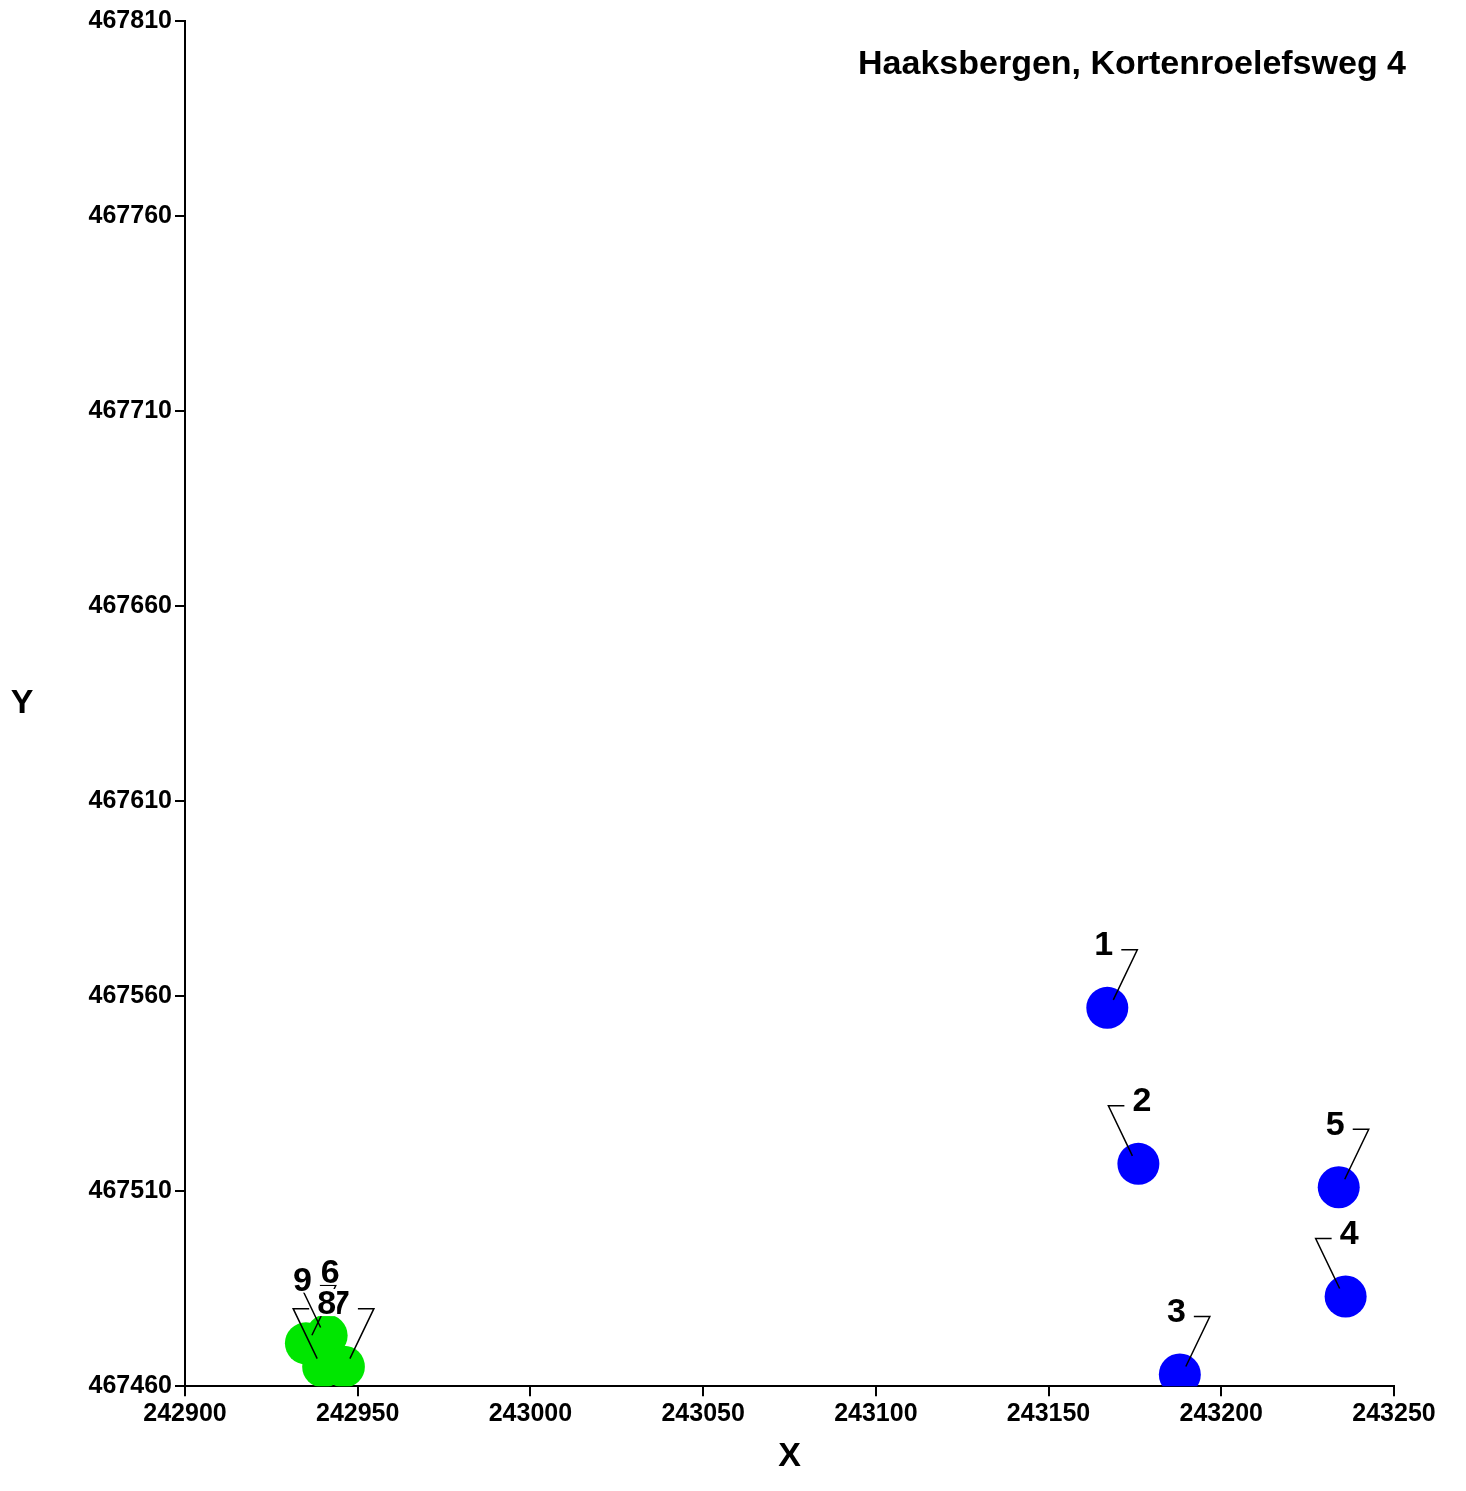 The height and width of the screenshot is (1491, 1466). Describe the element at coordinates (302, 1278) in the screenshot. I see `annotation: 9` at that location.